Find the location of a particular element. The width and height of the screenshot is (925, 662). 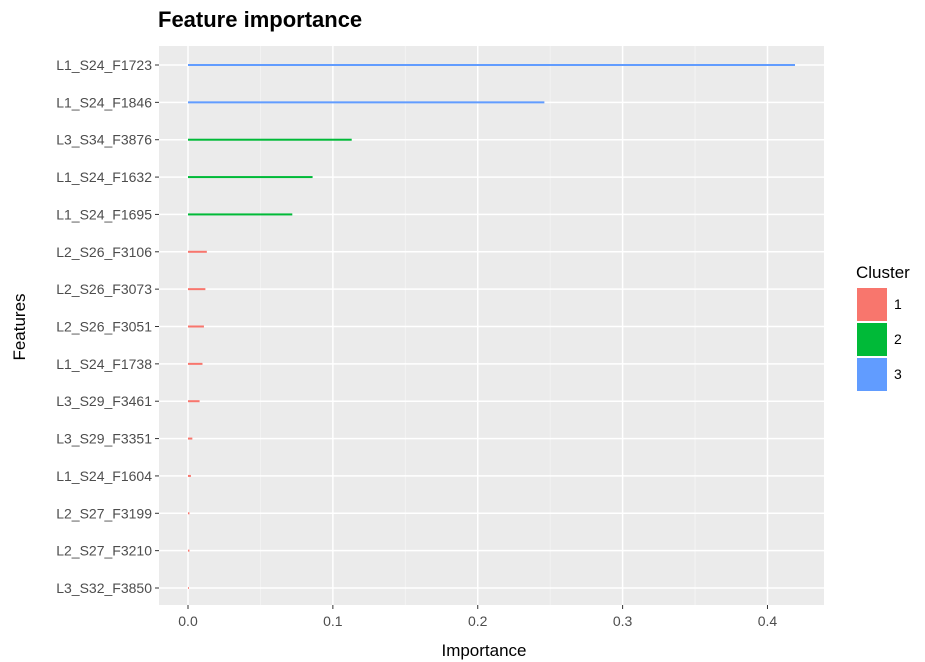

y-tick-label: L2_S26_F3106 is located at coordinates (104, 252).